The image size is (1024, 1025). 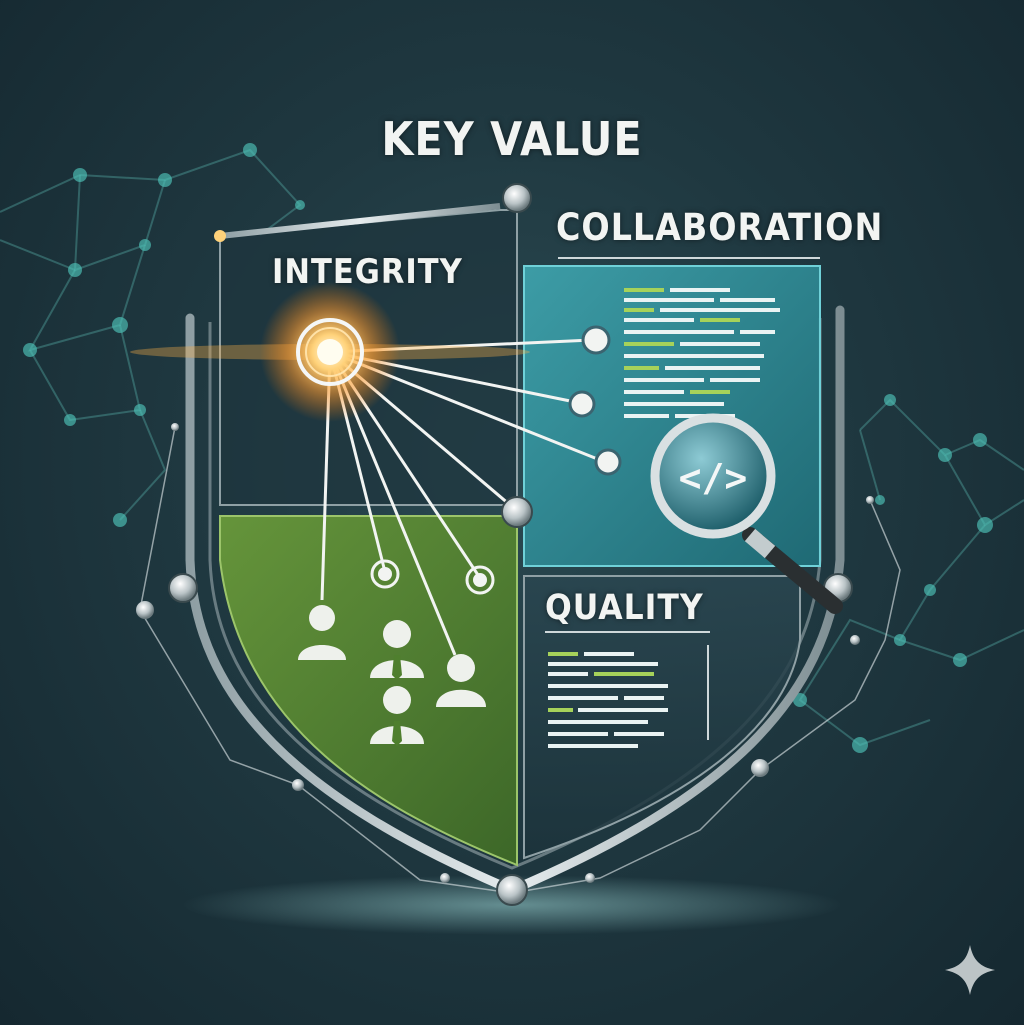 I want to click on team-people-icons, so click(x=392, y=675).